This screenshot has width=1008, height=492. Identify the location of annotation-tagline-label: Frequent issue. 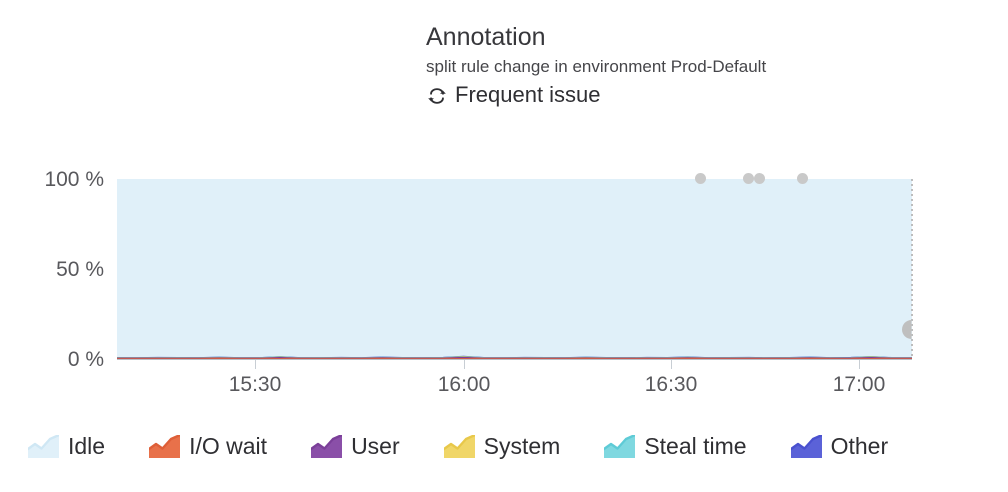
(528, 94).